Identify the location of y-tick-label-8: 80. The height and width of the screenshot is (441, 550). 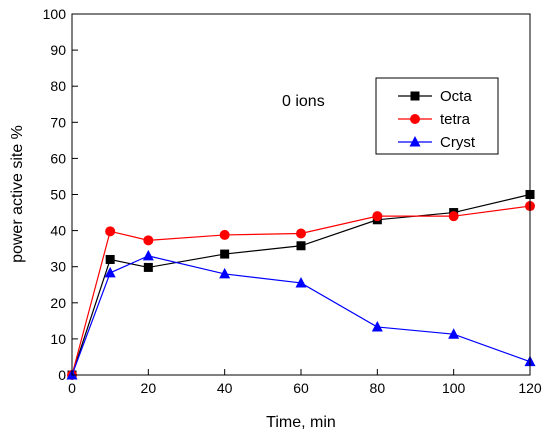
(58, 86).